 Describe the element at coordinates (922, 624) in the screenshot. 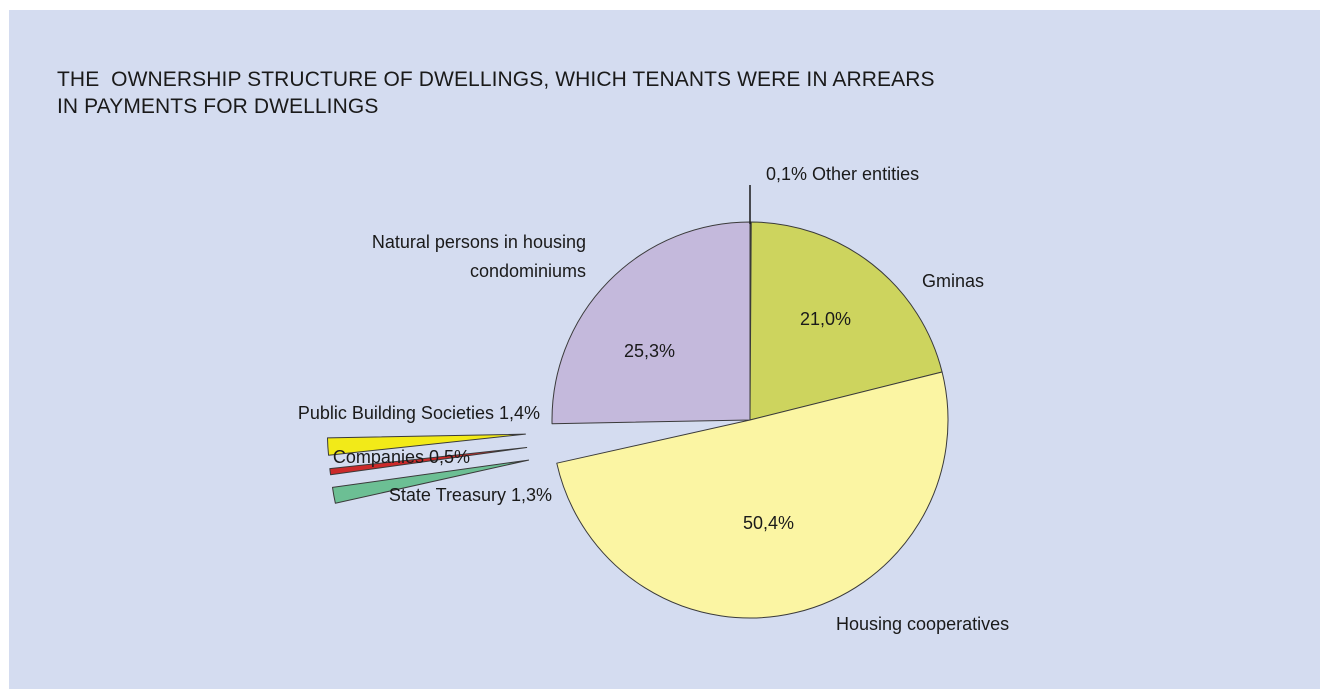

I see `label-housing-cooperatives: Housing cooperatives` at that location.